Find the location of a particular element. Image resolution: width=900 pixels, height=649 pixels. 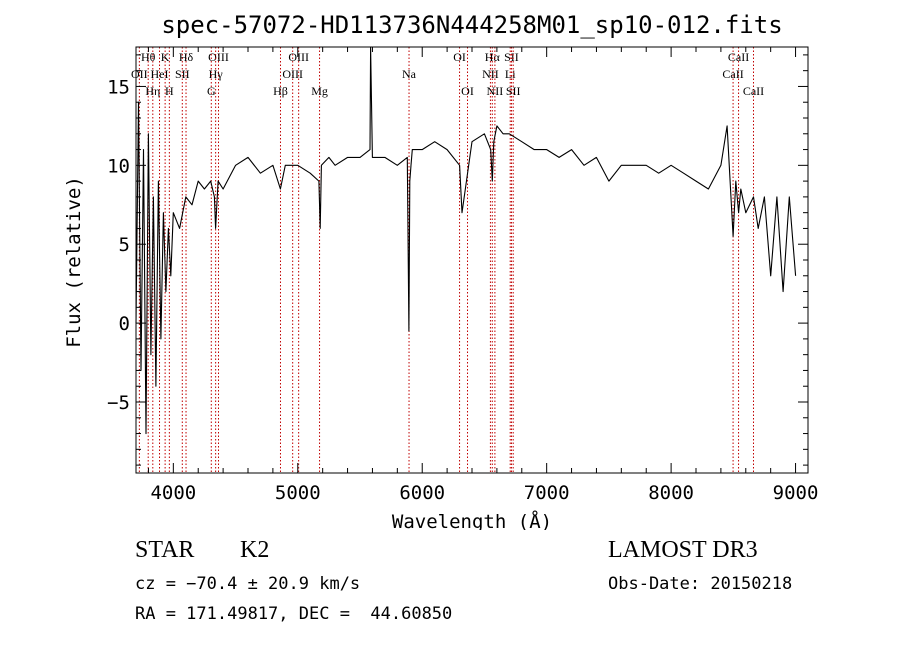

line-label-15: Na is located at coordinates (409, 74).